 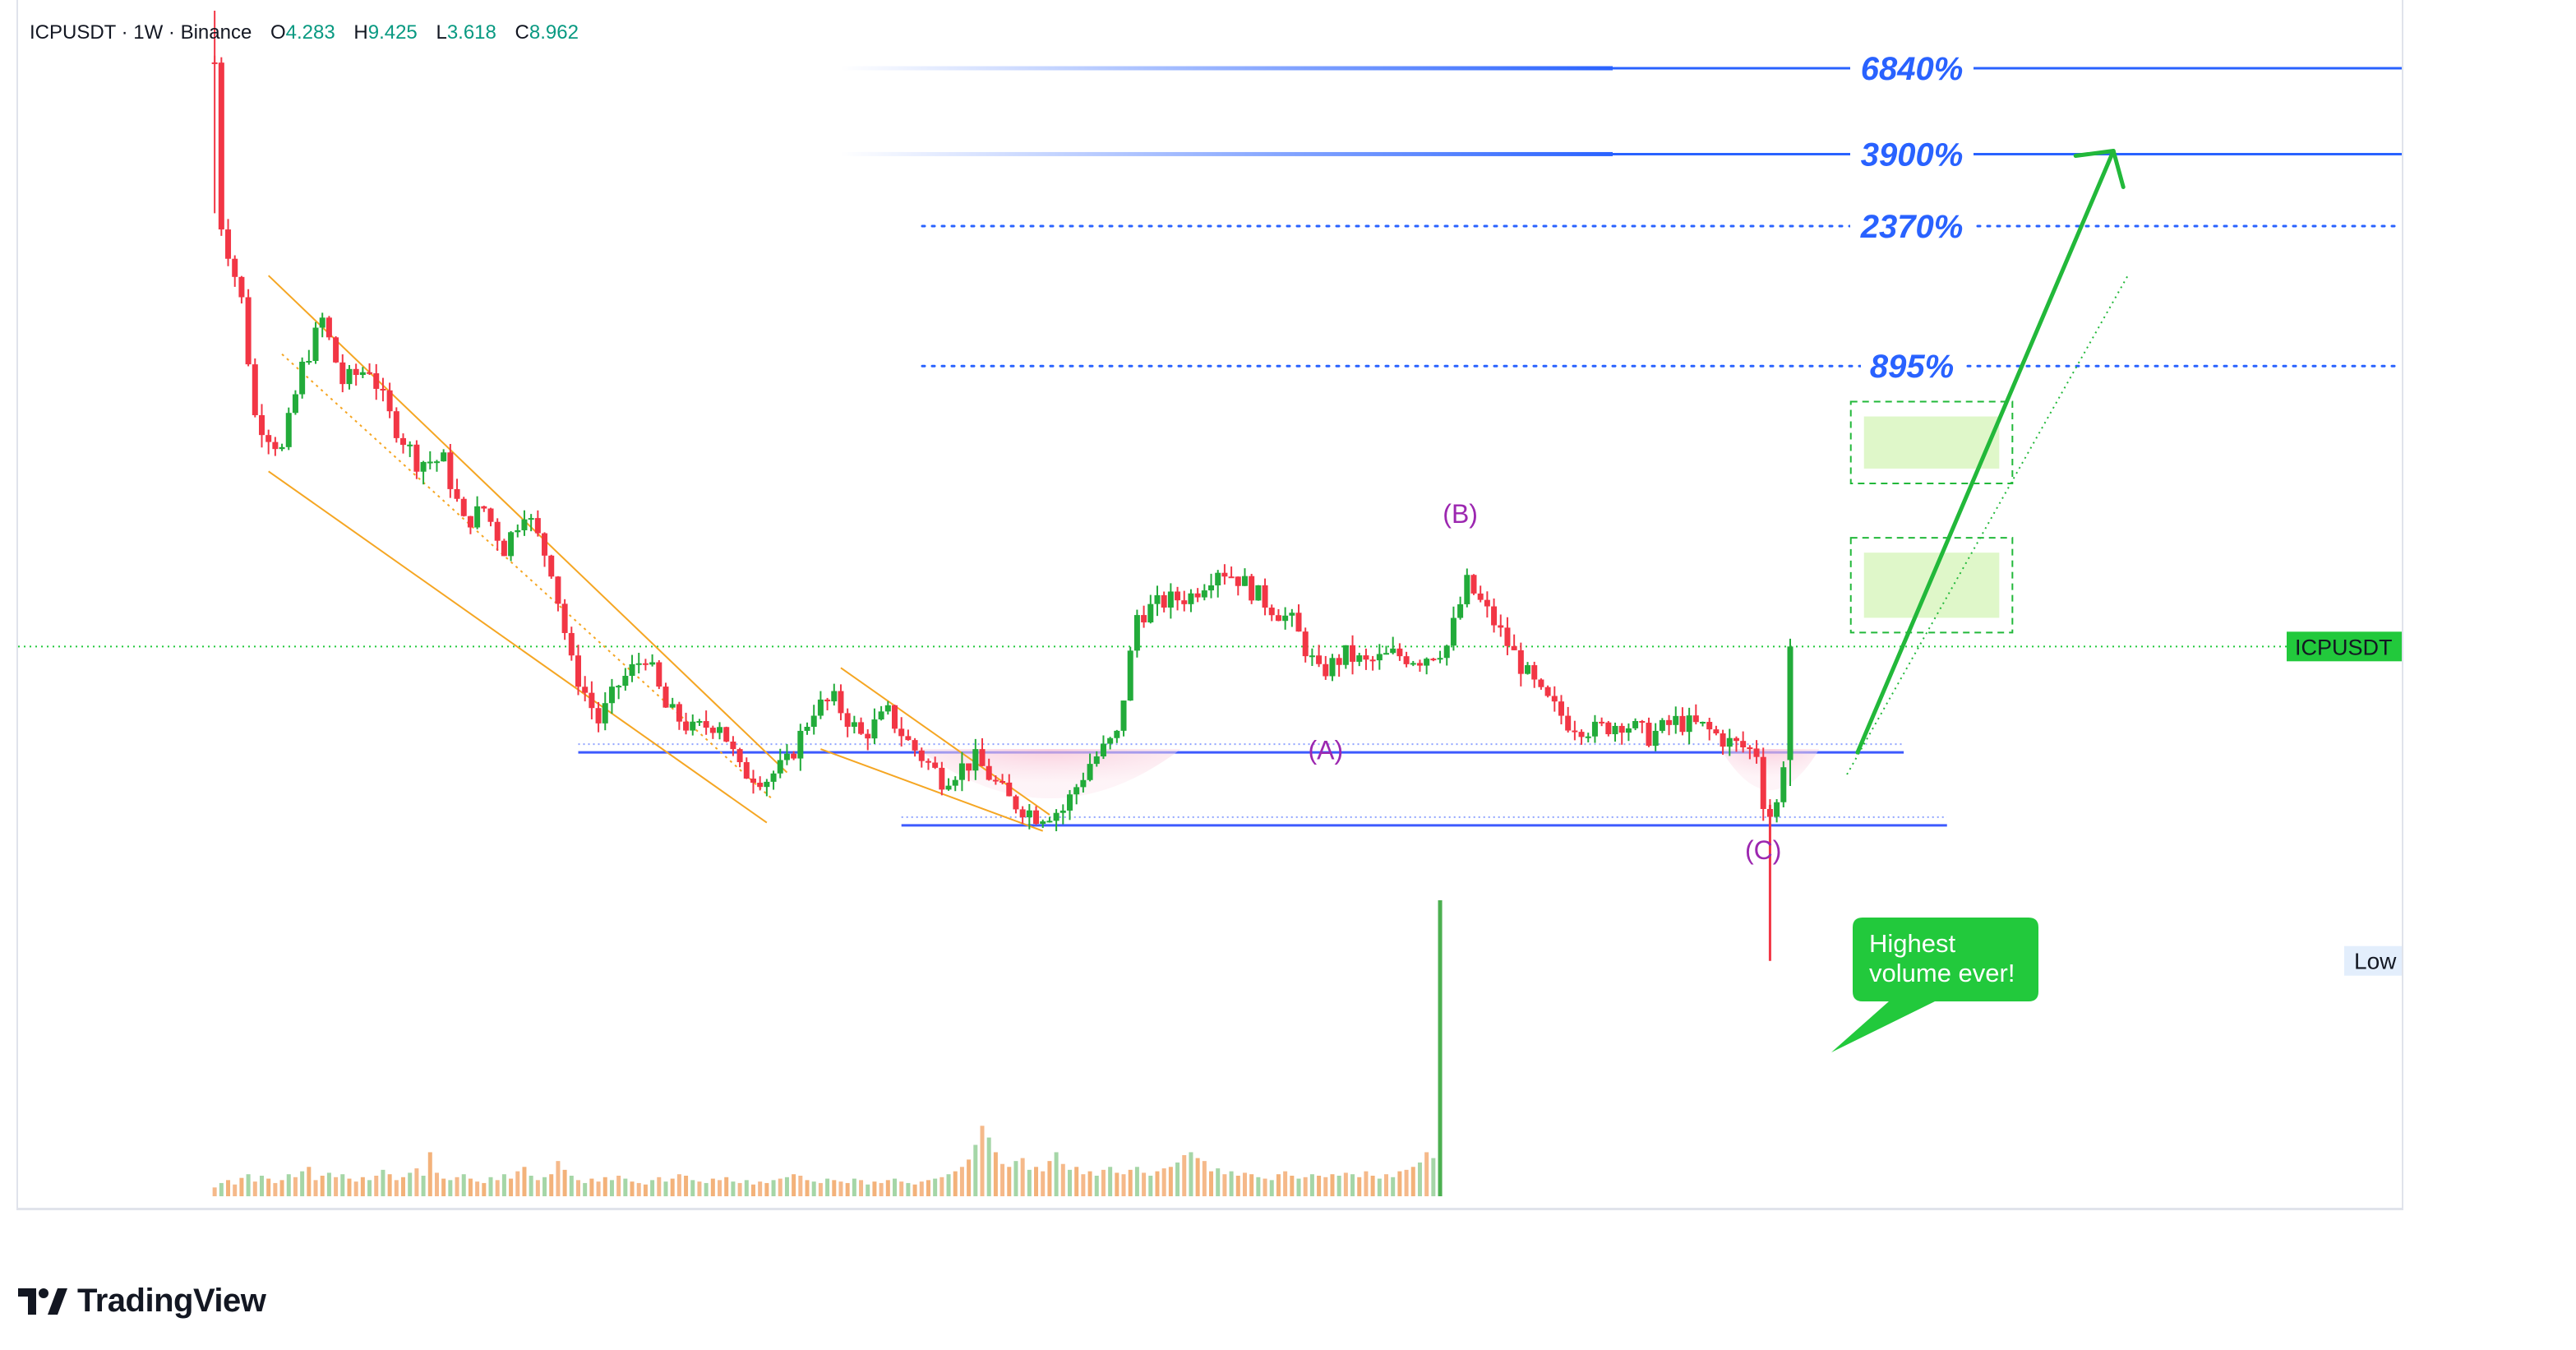 I want to click on current-price-symbol: ICPUSDT, so click(x=2344, y=647).